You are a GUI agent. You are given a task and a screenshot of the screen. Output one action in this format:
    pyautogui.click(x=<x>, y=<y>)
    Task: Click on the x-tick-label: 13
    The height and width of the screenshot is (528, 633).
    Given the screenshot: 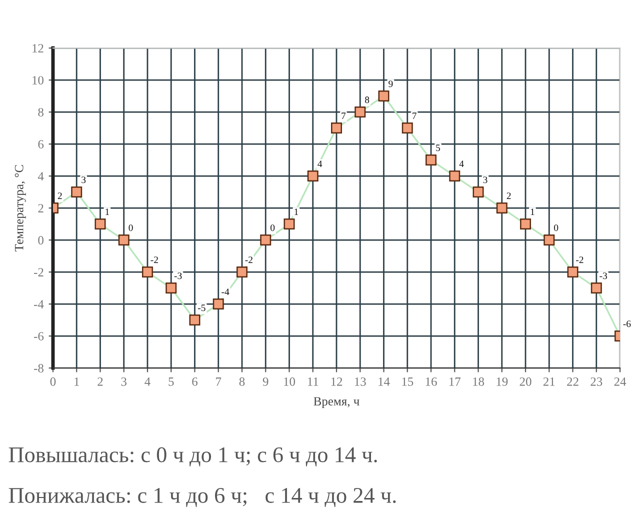 What is the action you would take?
    pyautogui.click(x=360, y=381)
    